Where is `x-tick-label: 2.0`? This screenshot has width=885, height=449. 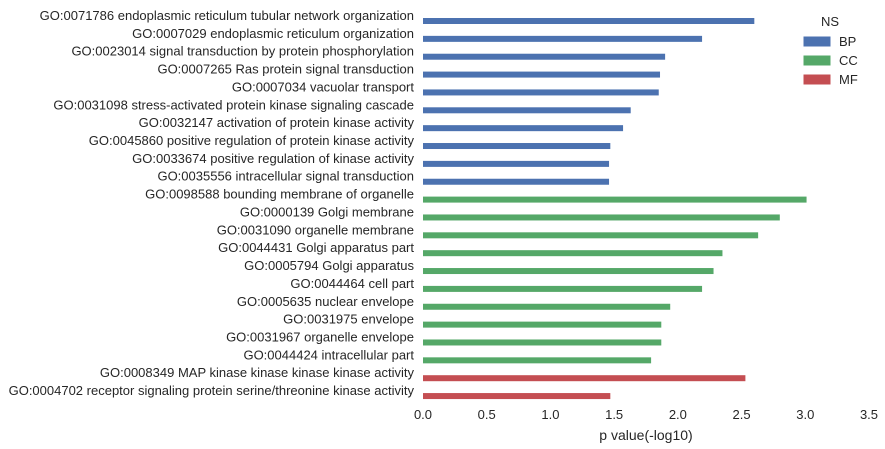
x-tick-label: 2.0 is located at coordinates (678, 414).